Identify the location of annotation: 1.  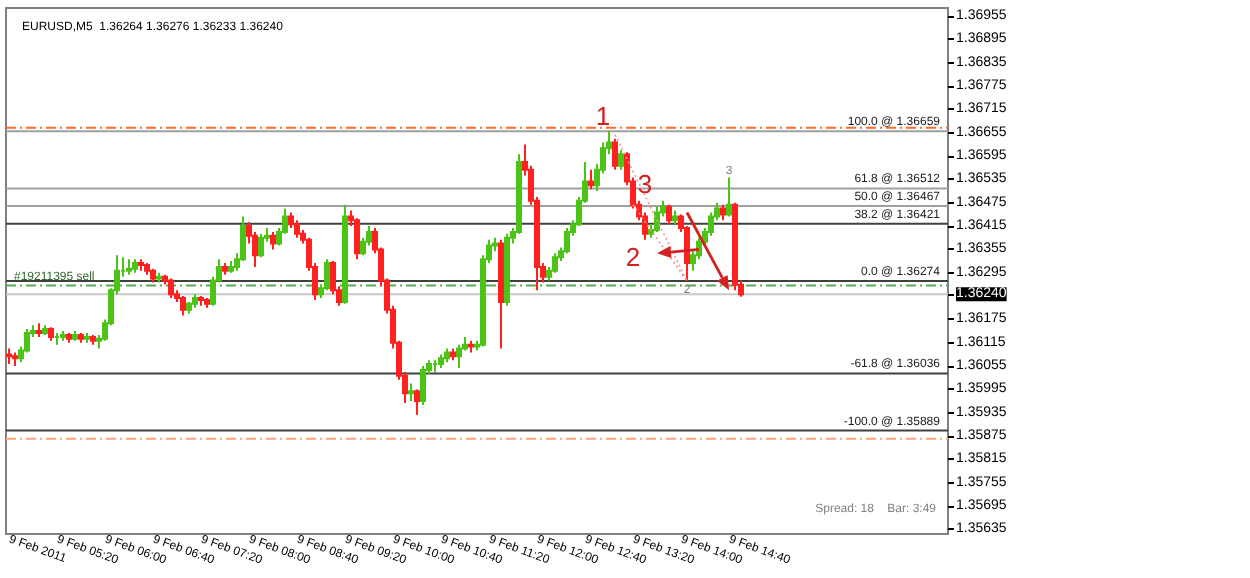
(603, 116).